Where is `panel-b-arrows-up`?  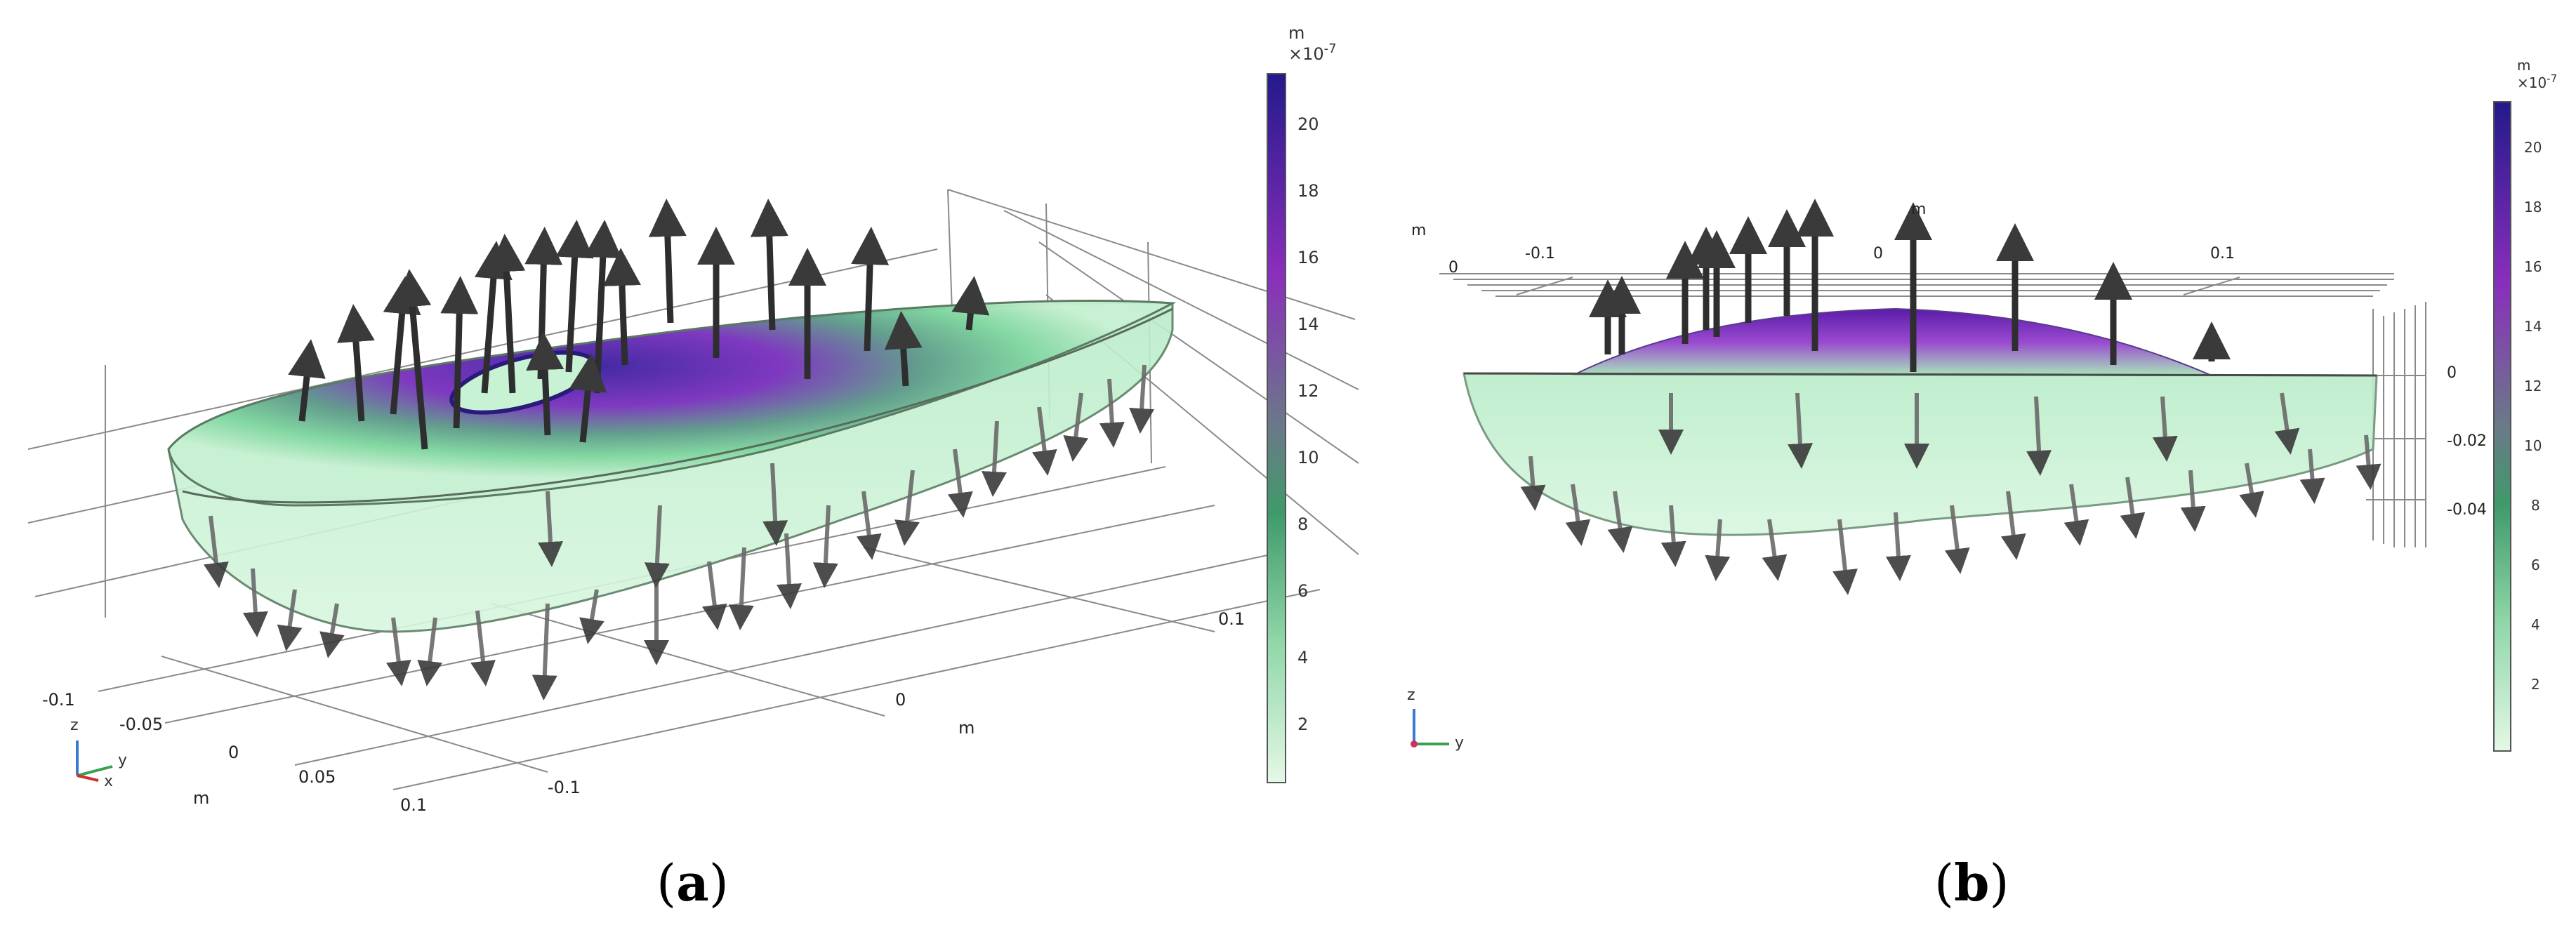 panel-b-arrows-up is located at coordinates (1910, 285).